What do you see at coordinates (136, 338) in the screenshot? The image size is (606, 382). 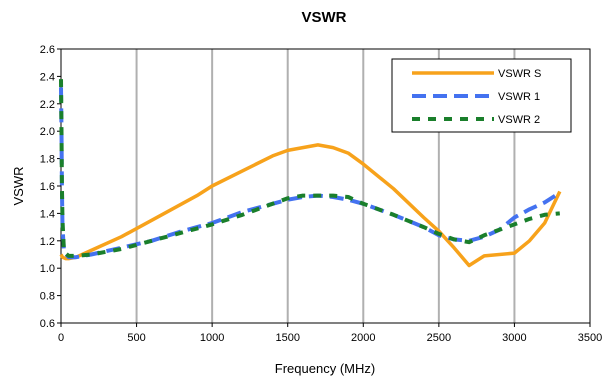 I see `x-tick-label: 500` at bounding box center [136, 338].